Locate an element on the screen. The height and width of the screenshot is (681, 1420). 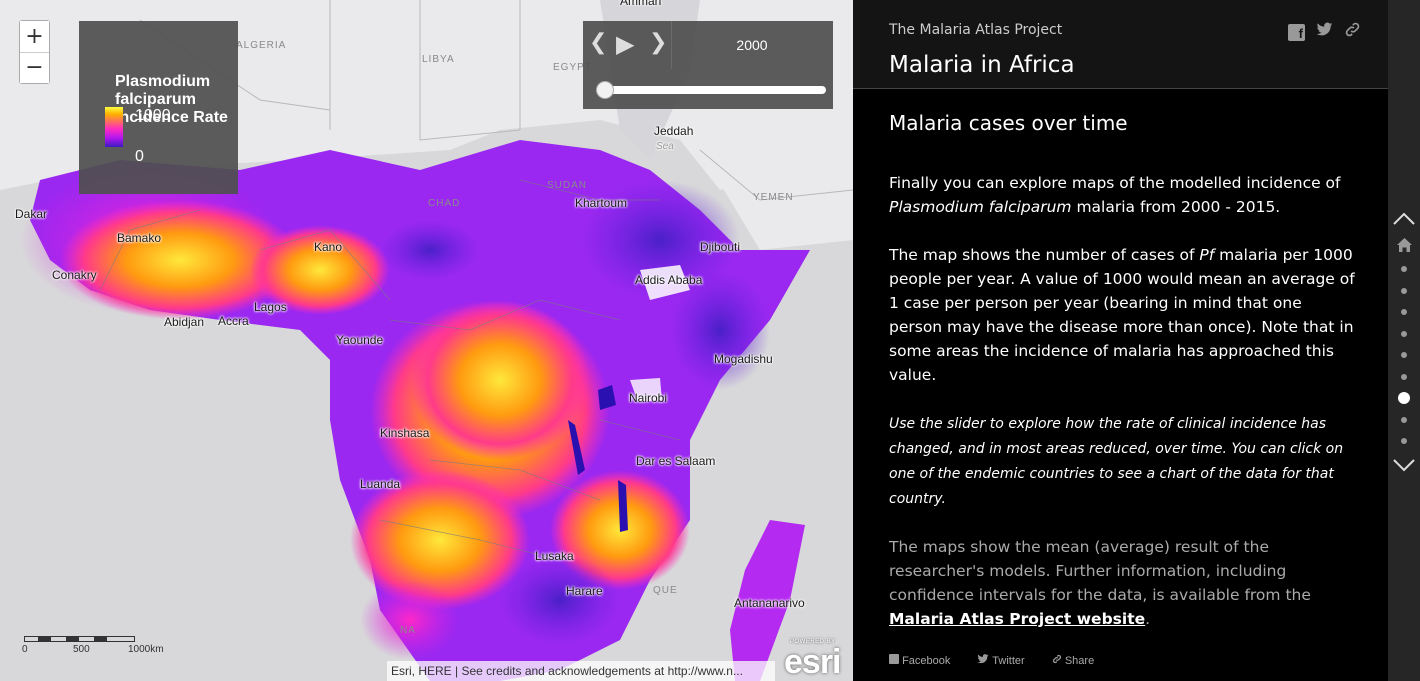
twitter-share-label: Twitter is located at coordinates (1008, 661).